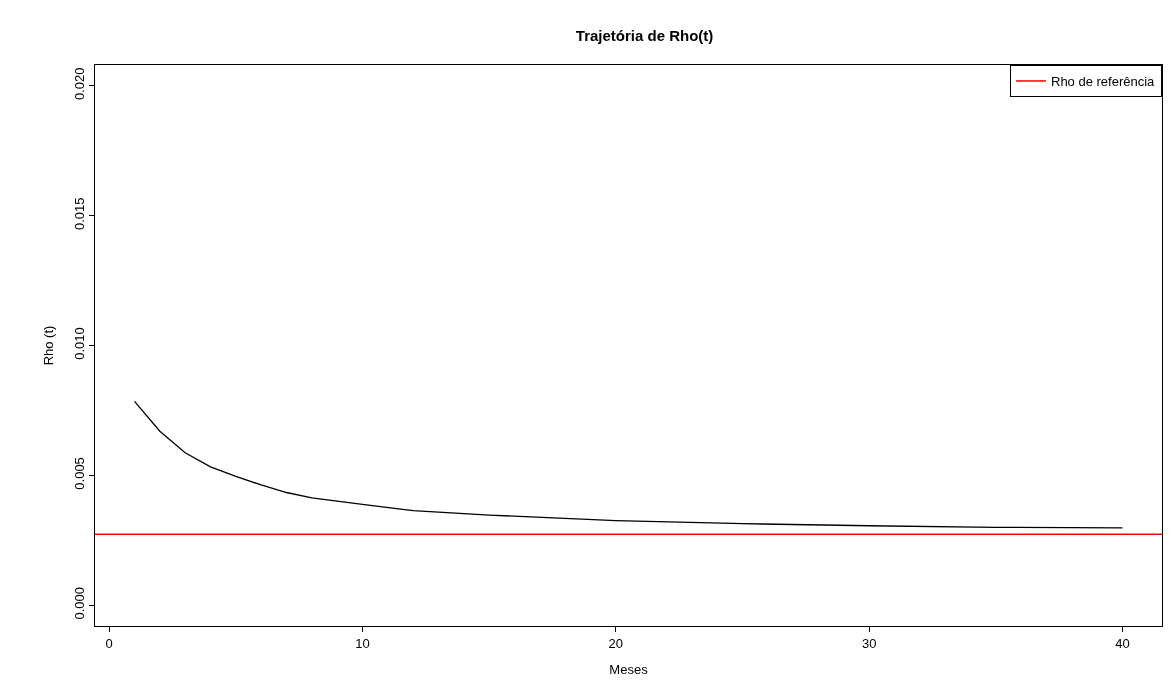  What do you see at coordinates (629, 670) in the screenshot?
I see `x-axis-title: Meses` at bounding box center [629, 670].